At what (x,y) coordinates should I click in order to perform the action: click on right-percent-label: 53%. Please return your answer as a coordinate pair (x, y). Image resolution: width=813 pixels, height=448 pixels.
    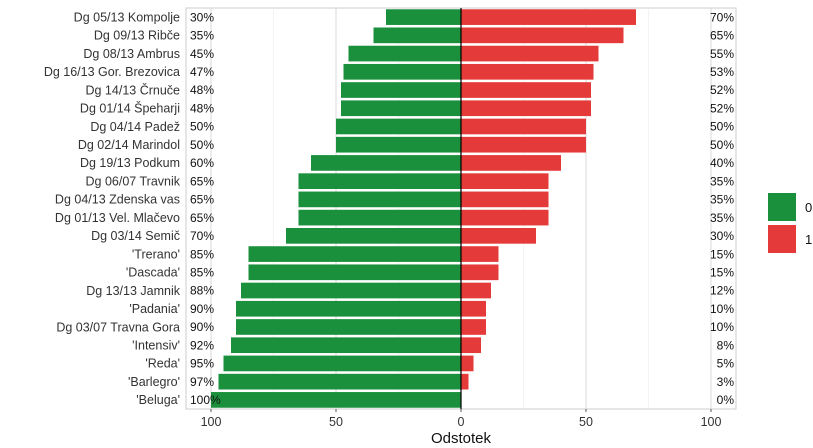
    Looking at the image, I should click on (722, 72).